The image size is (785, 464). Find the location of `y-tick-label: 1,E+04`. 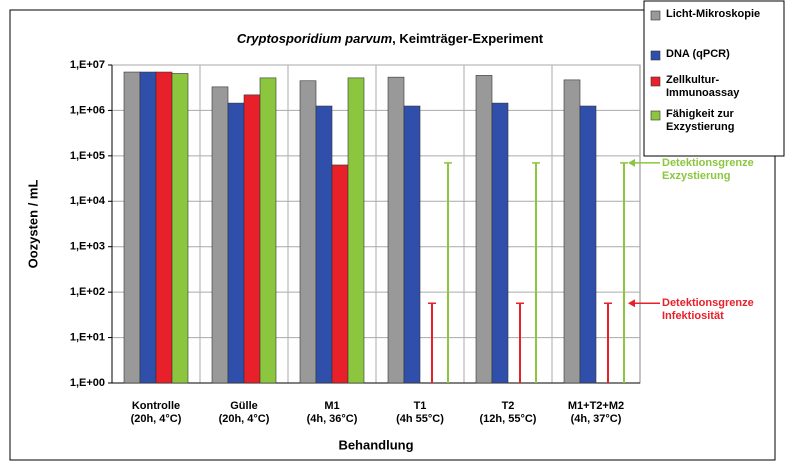

y-tick-label: 1,E+04 is located at coordinates (88, 201).